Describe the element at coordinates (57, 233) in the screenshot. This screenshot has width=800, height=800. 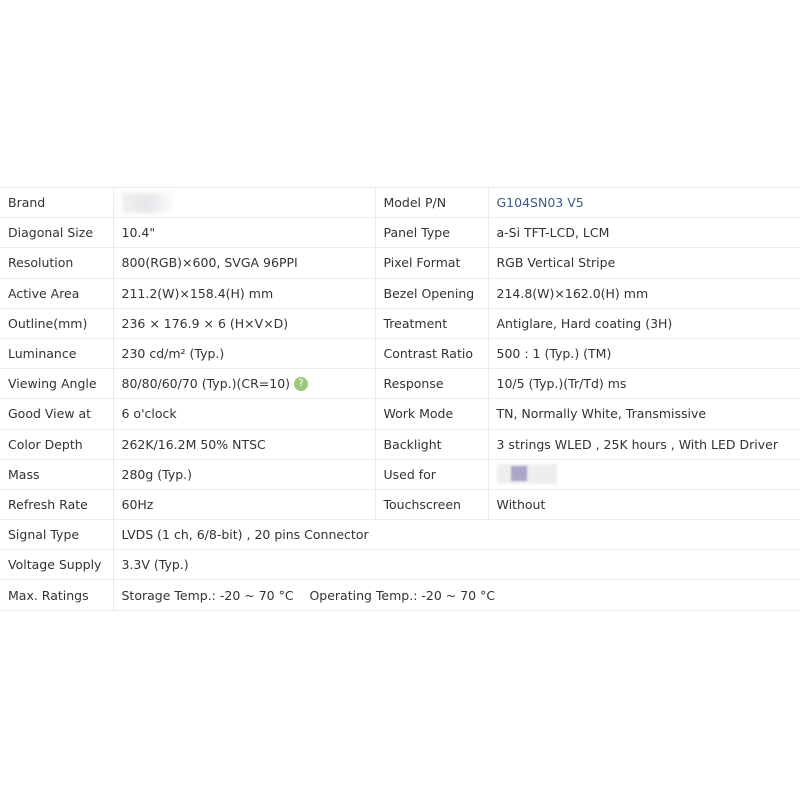
I see `spec-label: Diagonal Size` at that location.